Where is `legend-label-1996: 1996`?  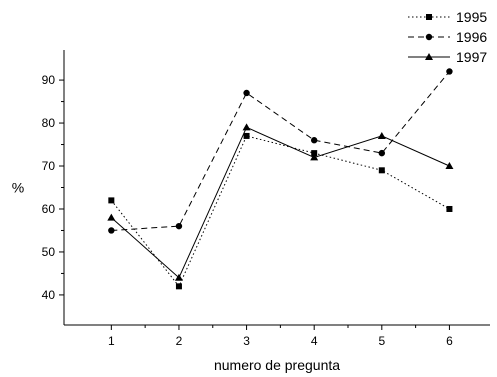
legend-label-1996: 1996 is located at coordinates (471, 37).